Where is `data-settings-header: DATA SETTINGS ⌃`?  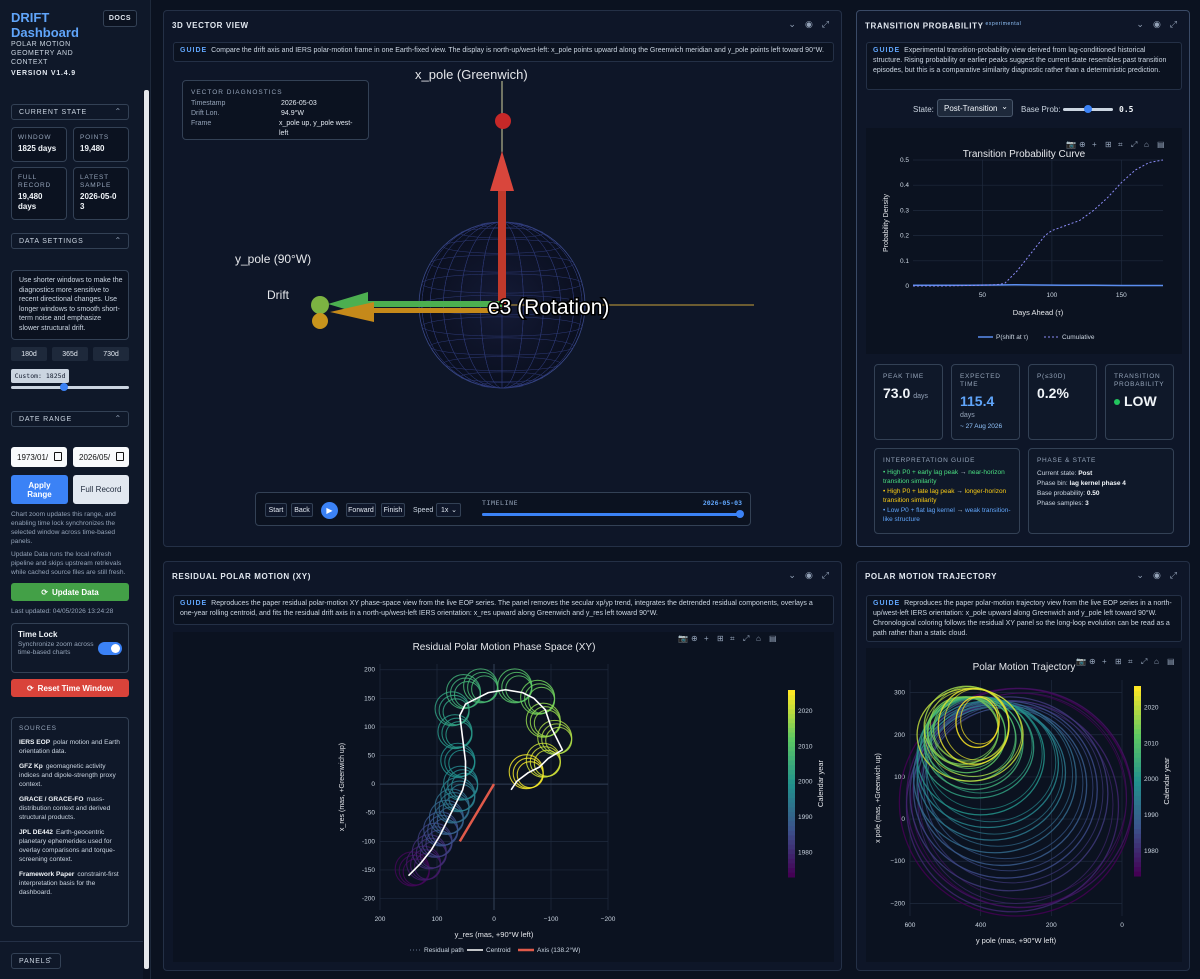 data-settings-header: DATA SETTINGS ⌃ is located at coordinates (70, 241).